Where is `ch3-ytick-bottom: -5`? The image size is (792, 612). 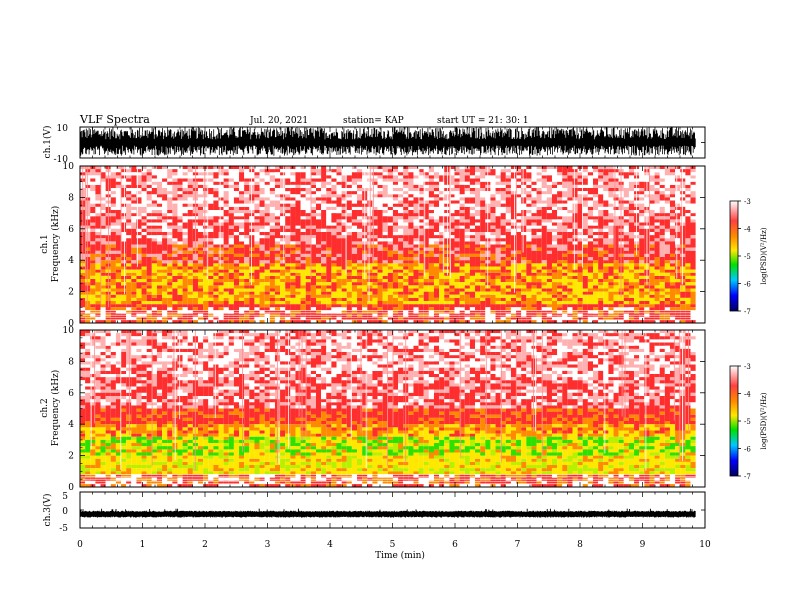
ch3-ytick-bottom: -5 is located at coordinates (63, 529).